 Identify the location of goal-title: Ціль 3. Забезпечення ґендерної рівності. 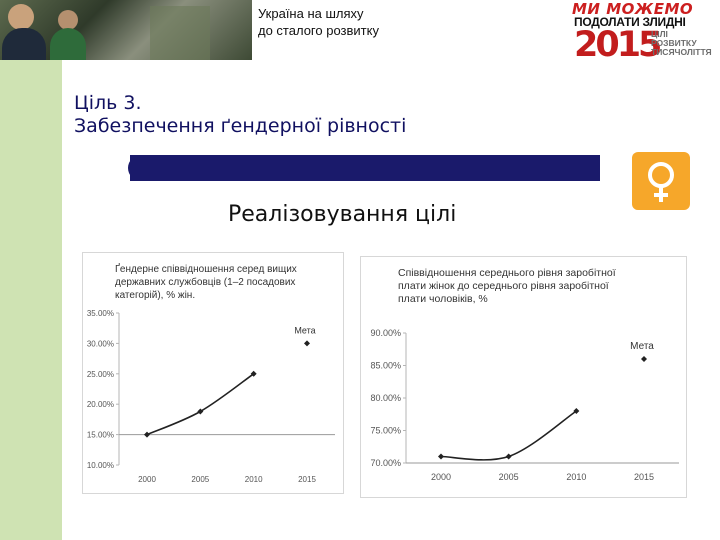
(240, 115).